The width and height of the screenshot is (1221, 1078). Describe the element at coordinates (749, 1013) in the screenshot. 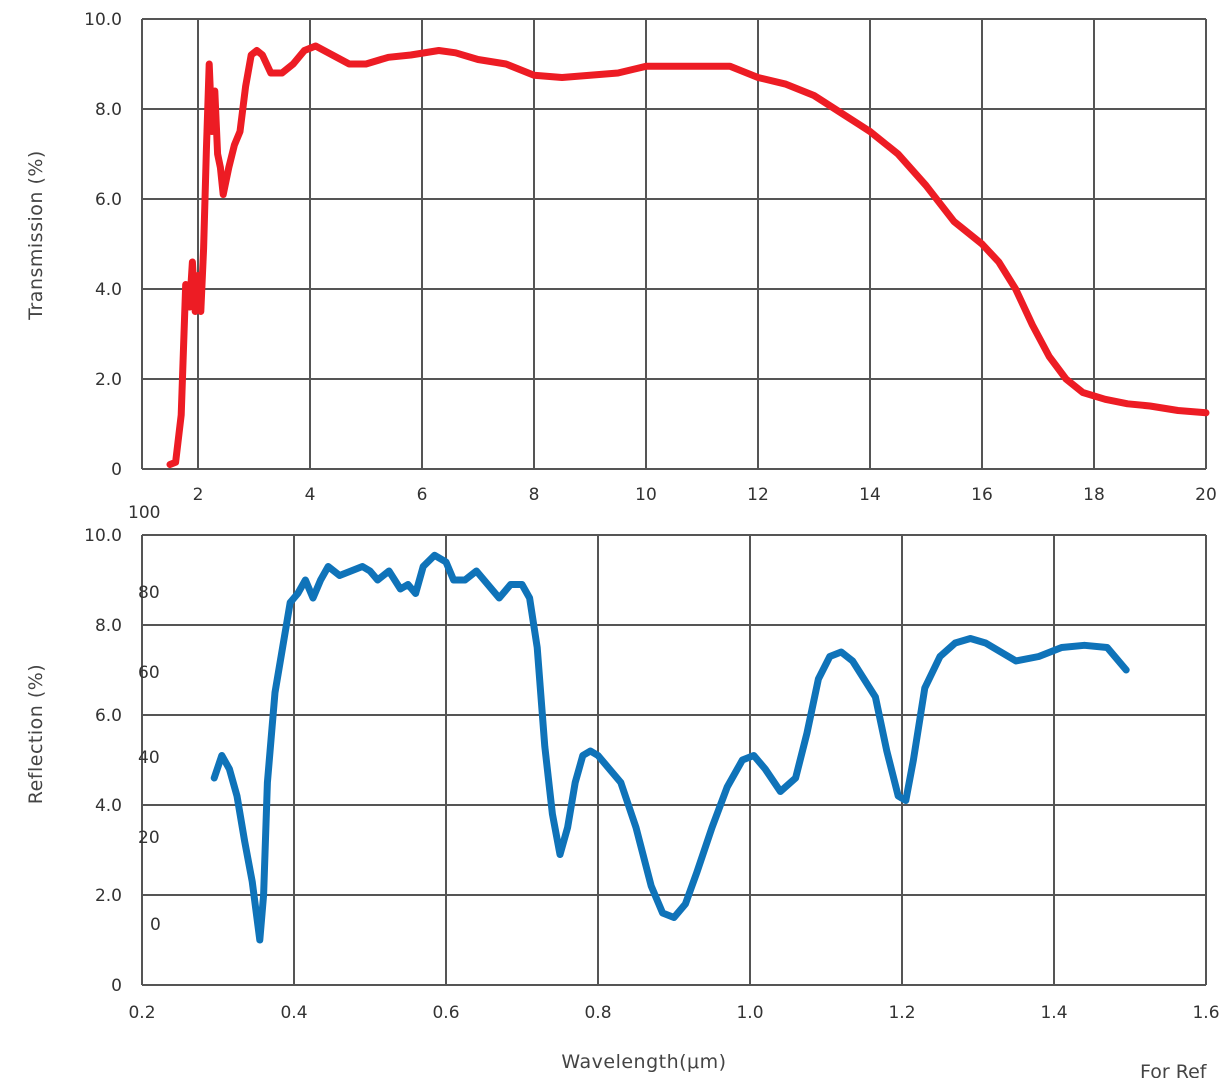

I see `reflection-x-tick-label: 1.0` at that location.